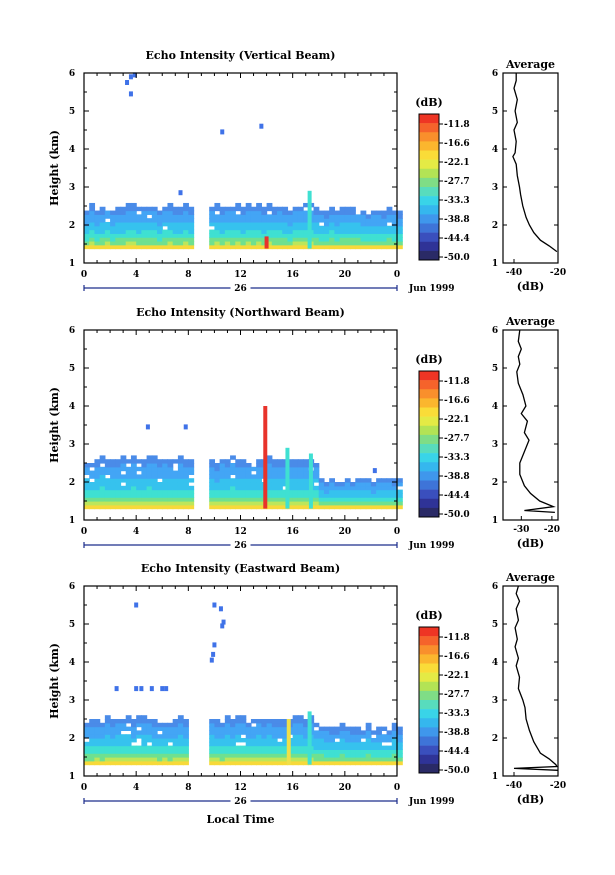 This screenshot has height=875, width=615. What do you see at coordinates (72, 739) in the screenshot?
I see `y-tick-label: 2` at bounding box center [72, 739].